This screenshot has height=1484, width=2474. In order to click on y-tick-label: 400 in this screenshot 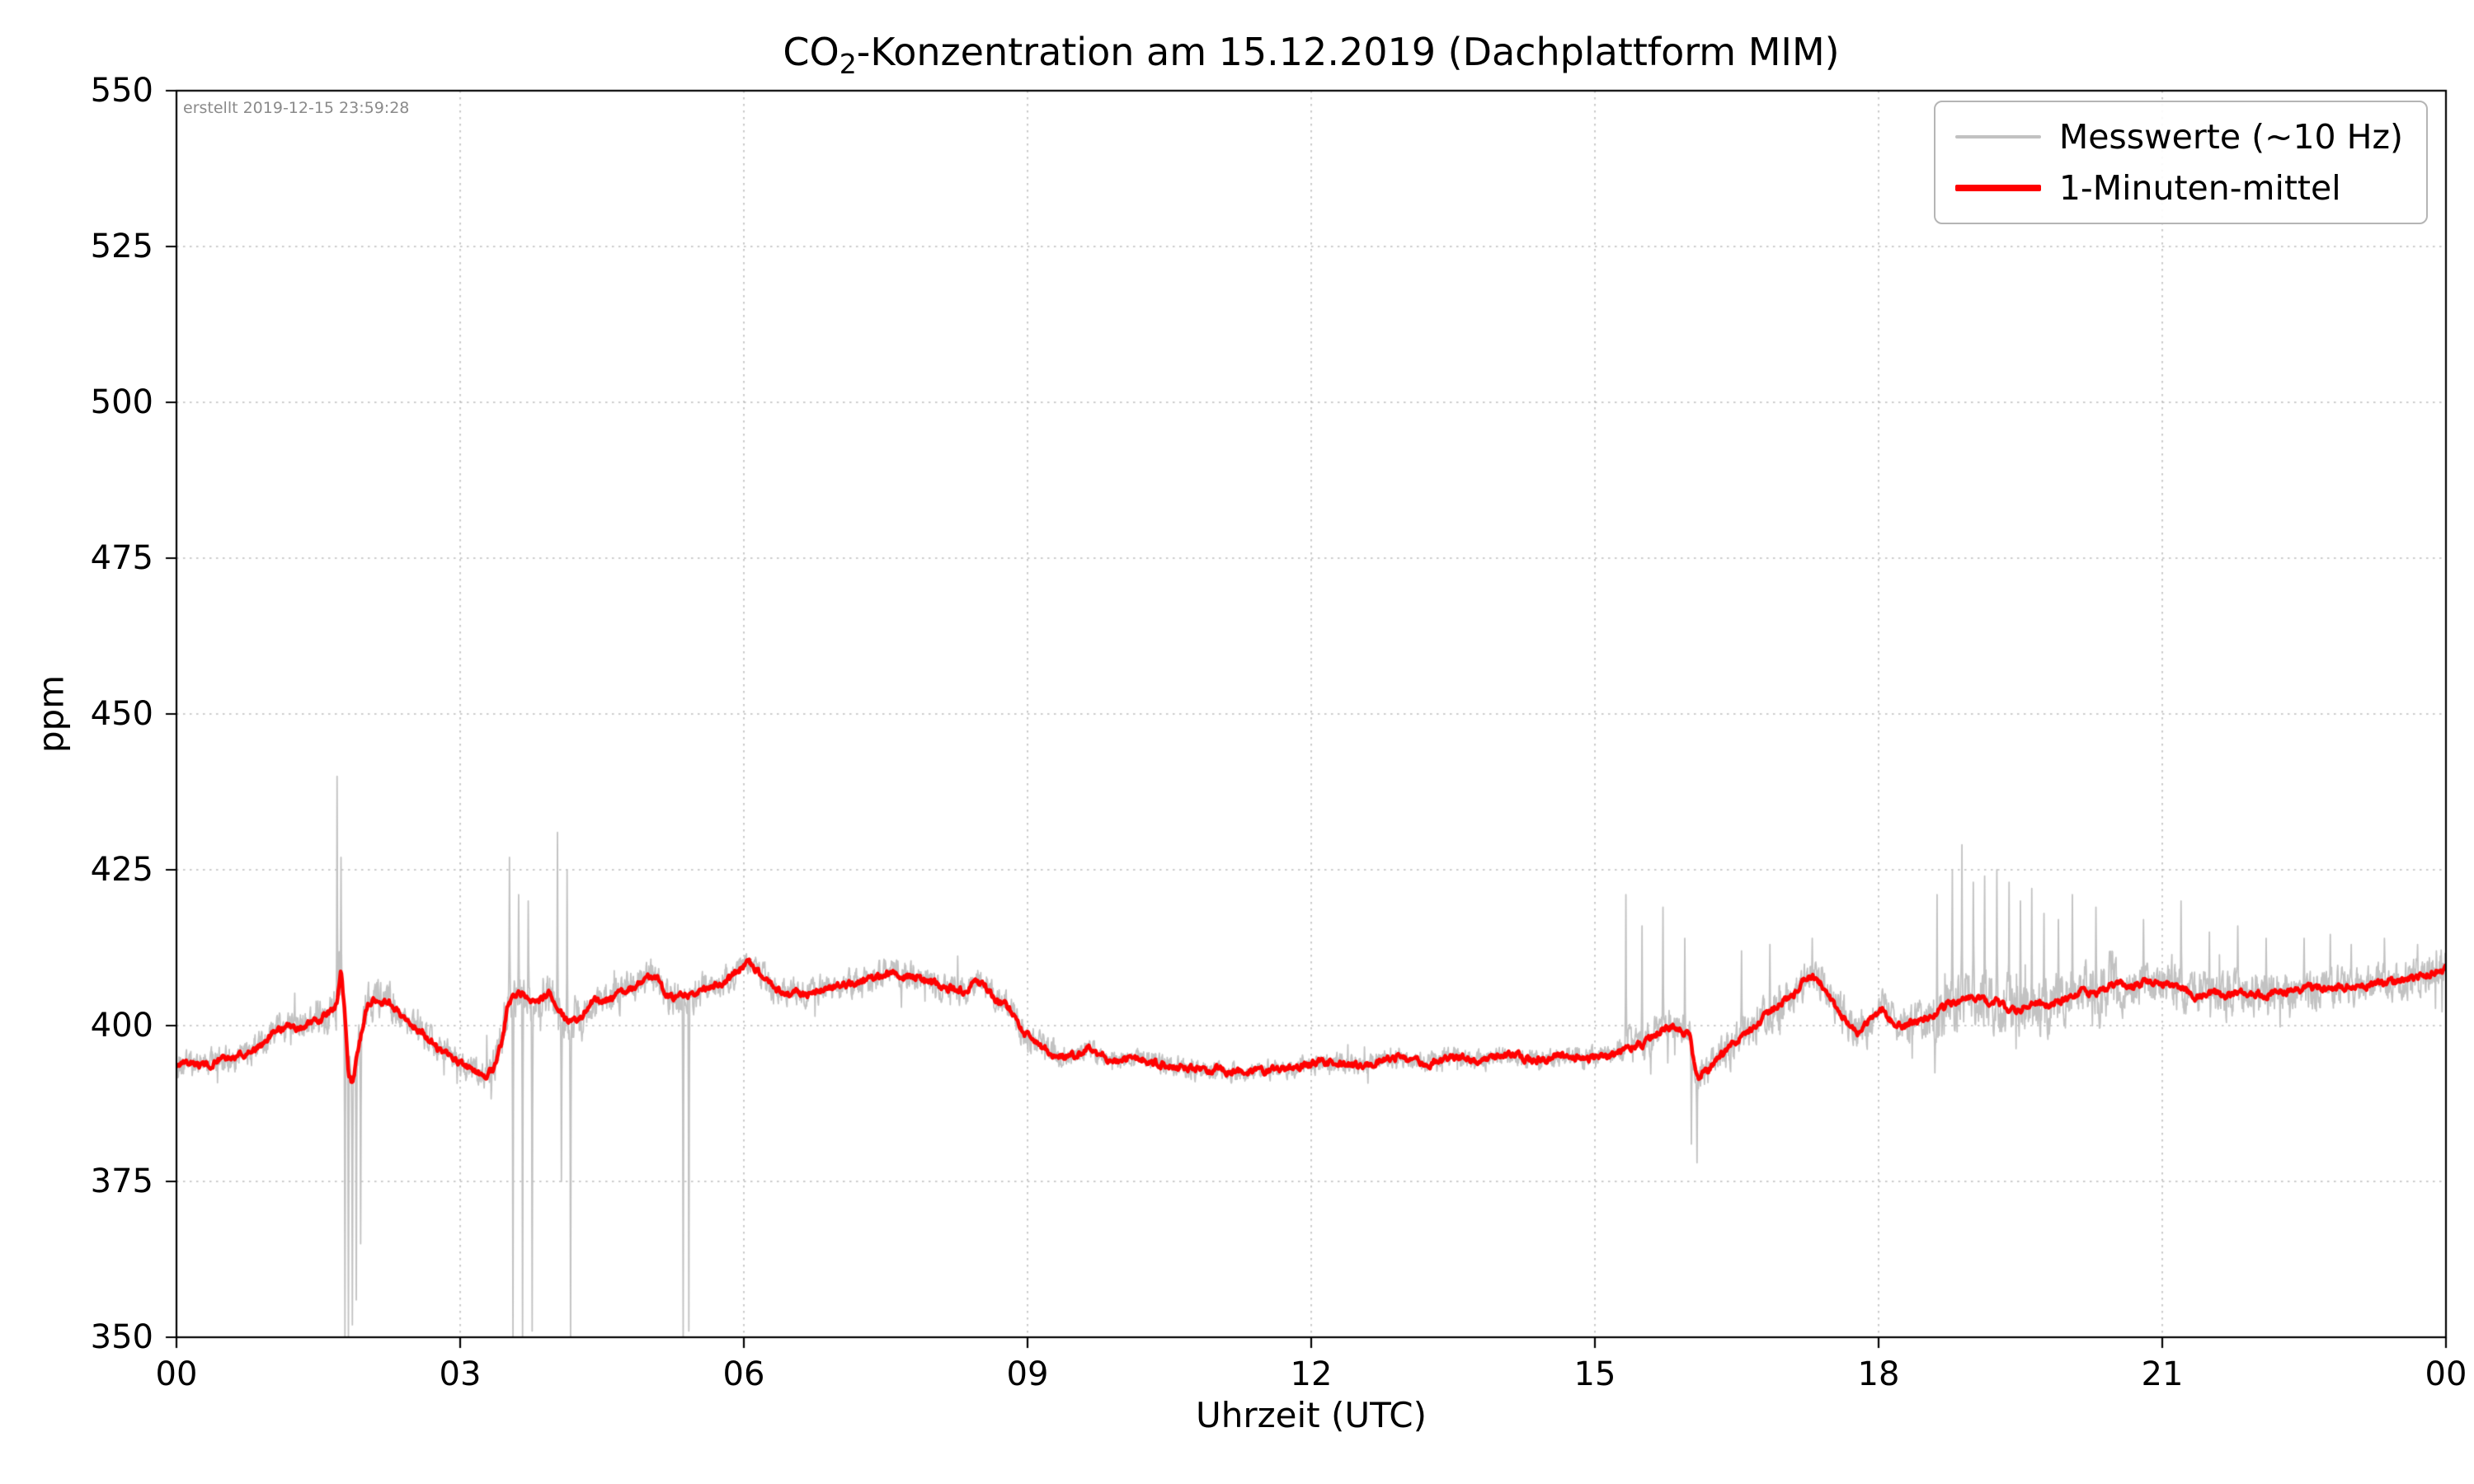, I will do `click(121, 1026)`.